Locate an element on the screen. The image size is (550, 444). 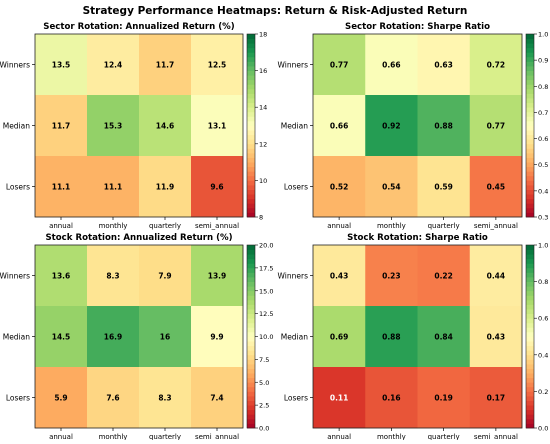
colorbar-frame is located at coordinates (251, 125).